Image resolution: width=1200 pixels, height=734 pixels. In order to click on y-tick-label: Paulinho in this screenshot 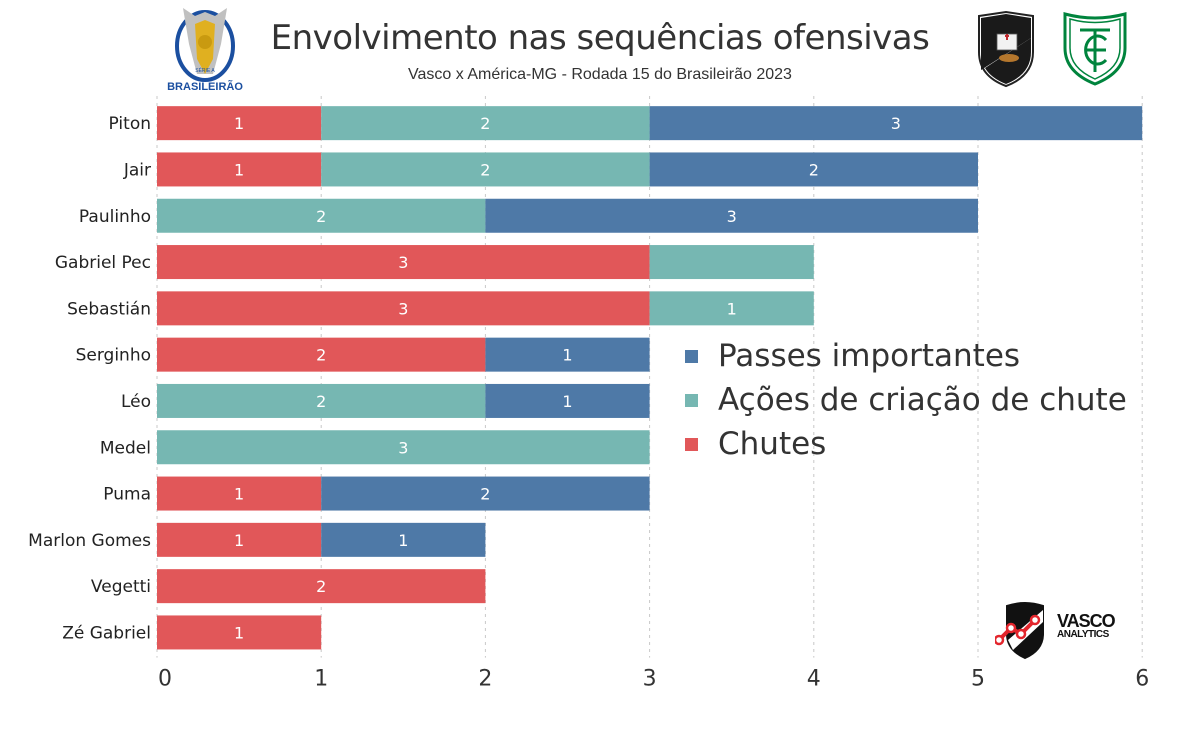, I will do `click(115, 217)`.